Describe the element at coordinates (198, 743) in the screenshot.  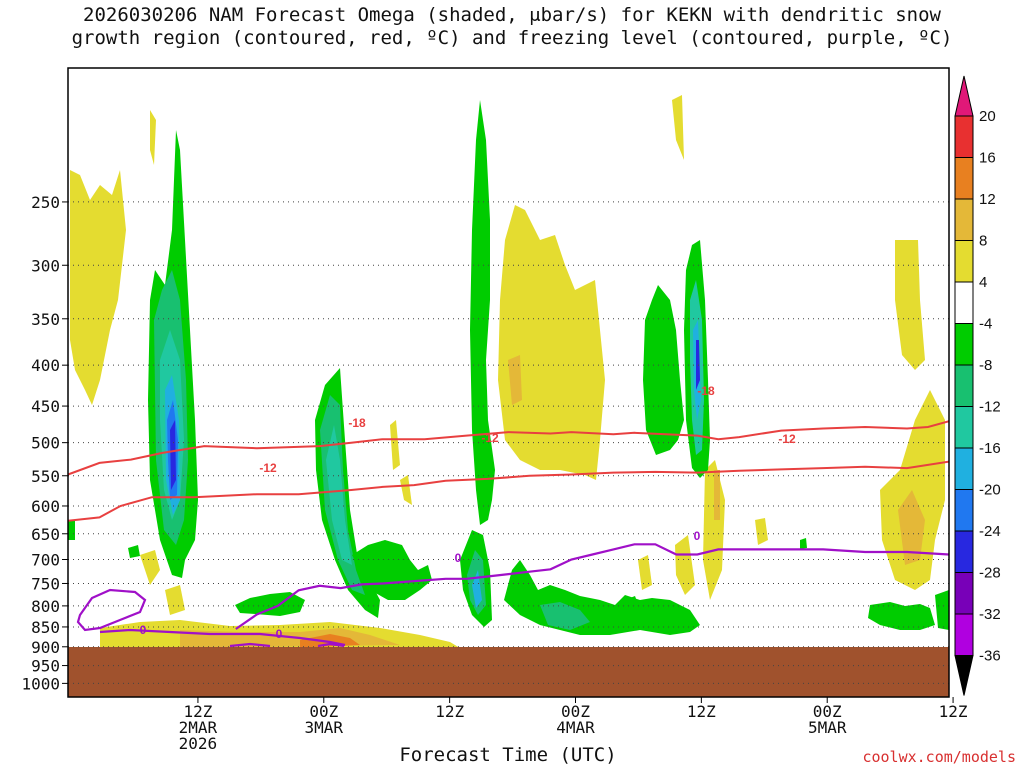
I see `x-tick-label: 2026` at that location.